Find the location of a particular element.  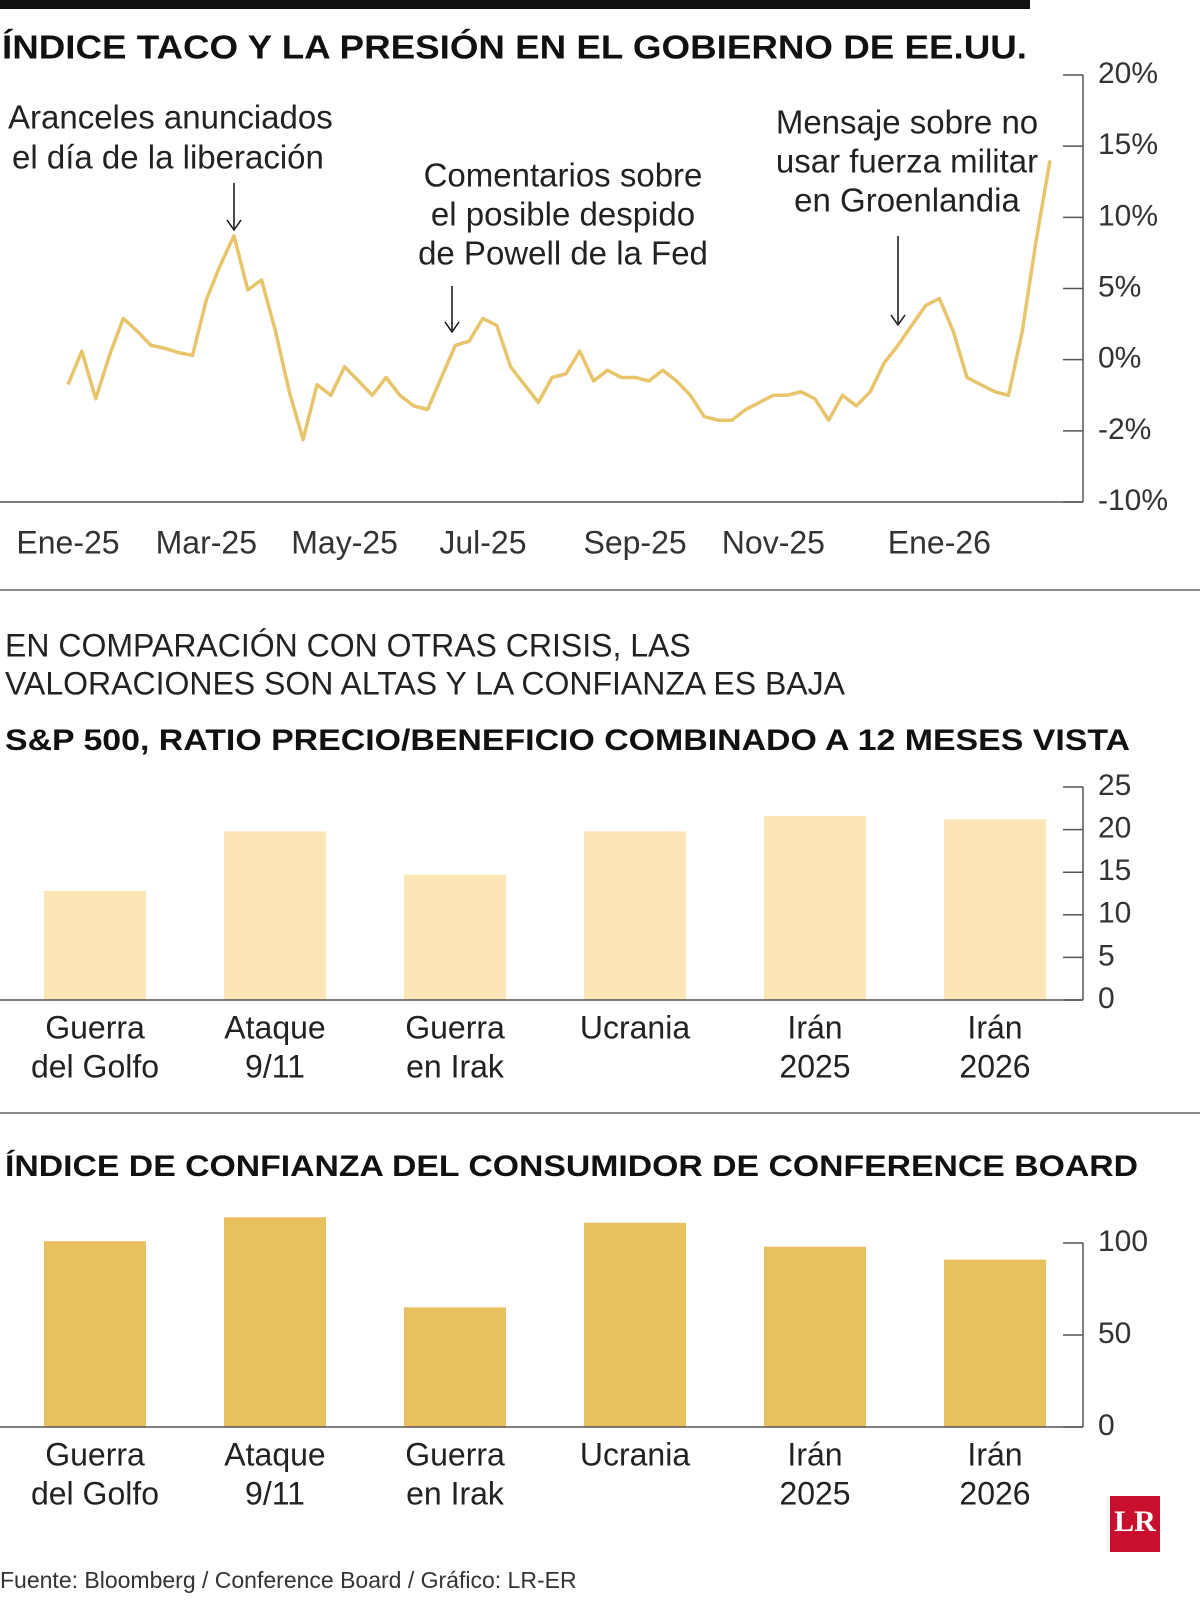

subtitle: EN COMPARACIÓN CON OTRAS CRISIS, LAS is located at coordinates (348, 645).